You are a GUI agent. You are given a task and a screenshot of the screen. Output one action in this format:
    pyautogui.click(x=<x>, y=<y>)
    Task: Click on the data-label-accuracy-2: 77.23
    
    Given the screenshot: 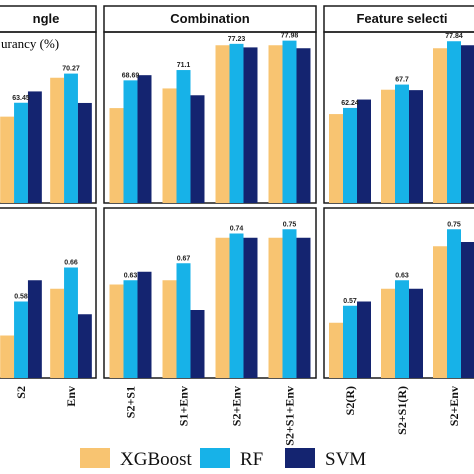 What is the action you would take?
    pyautogui.click(x=237, y=39)
    